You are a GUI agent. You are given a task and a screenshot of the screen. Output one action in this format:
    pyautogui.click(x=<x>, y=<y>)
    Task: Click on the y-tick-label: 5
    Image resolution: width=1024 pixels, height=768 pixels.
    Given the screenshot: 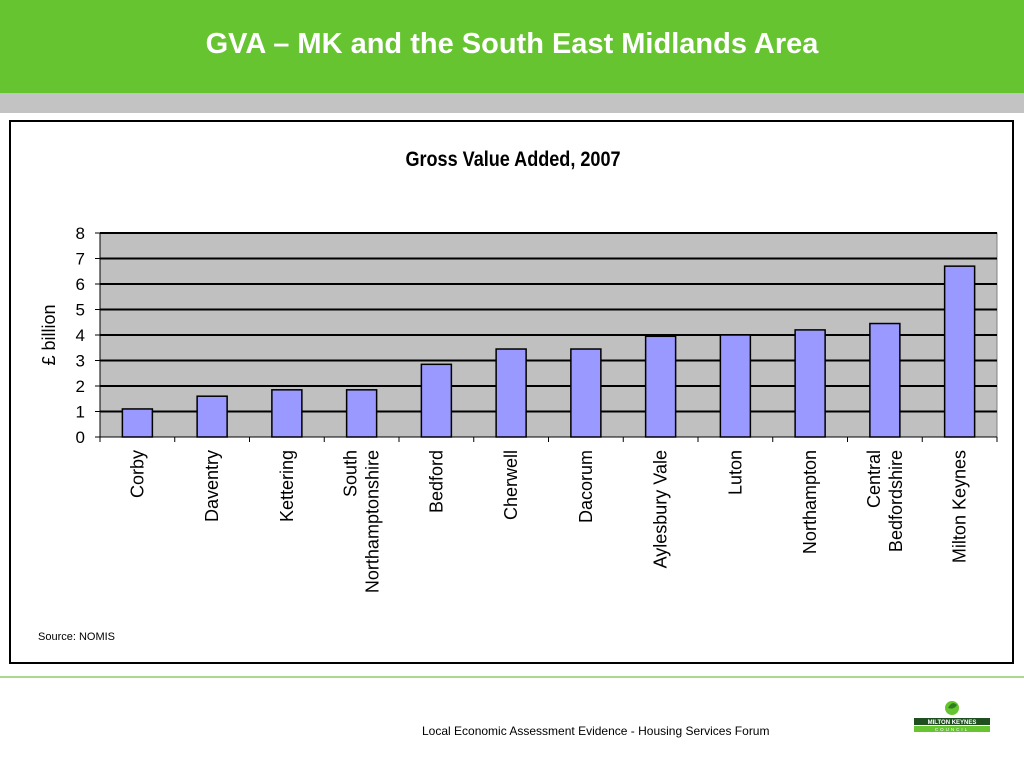 What is the action you would take?
    pyautogui.click(x=80, y=310)
    